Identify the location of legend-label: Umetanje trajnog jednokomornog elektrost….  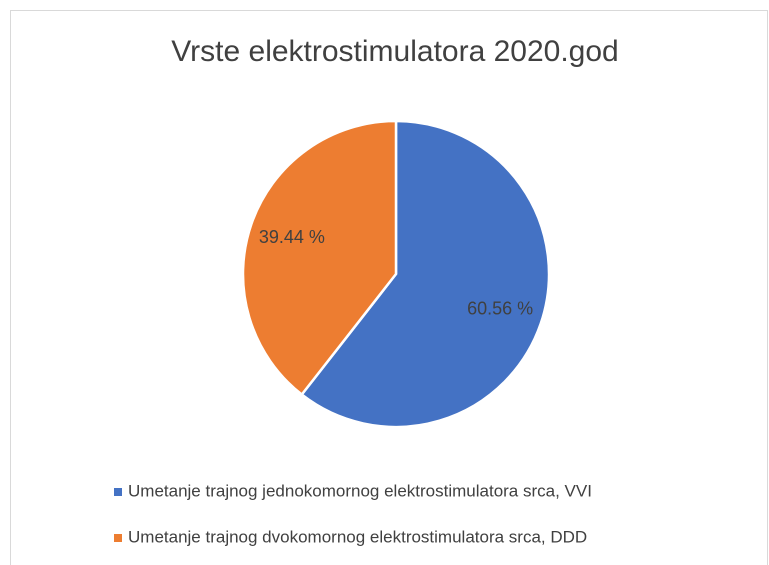
(360, 490).